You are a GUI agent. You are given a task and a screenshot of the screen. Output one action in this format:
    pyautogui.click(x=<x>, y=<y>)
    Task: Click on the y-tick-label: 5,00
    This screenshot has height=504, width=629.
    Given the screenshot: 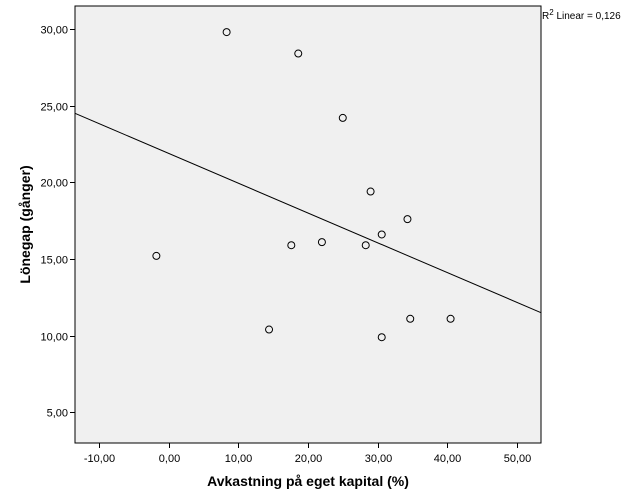 What is the action you would take?
    pyautogui.click(x=57, y=414)
    